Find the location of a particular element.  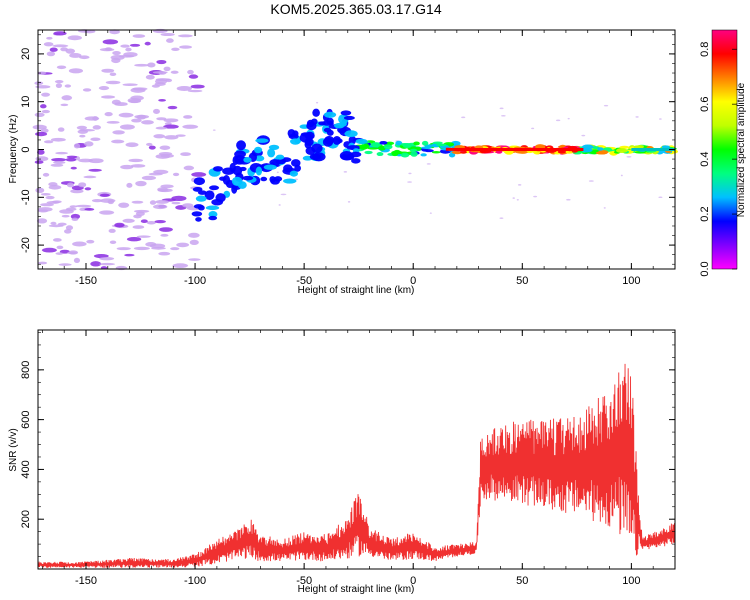

y-tick-label: 10 is located at coordinates (26, 102).